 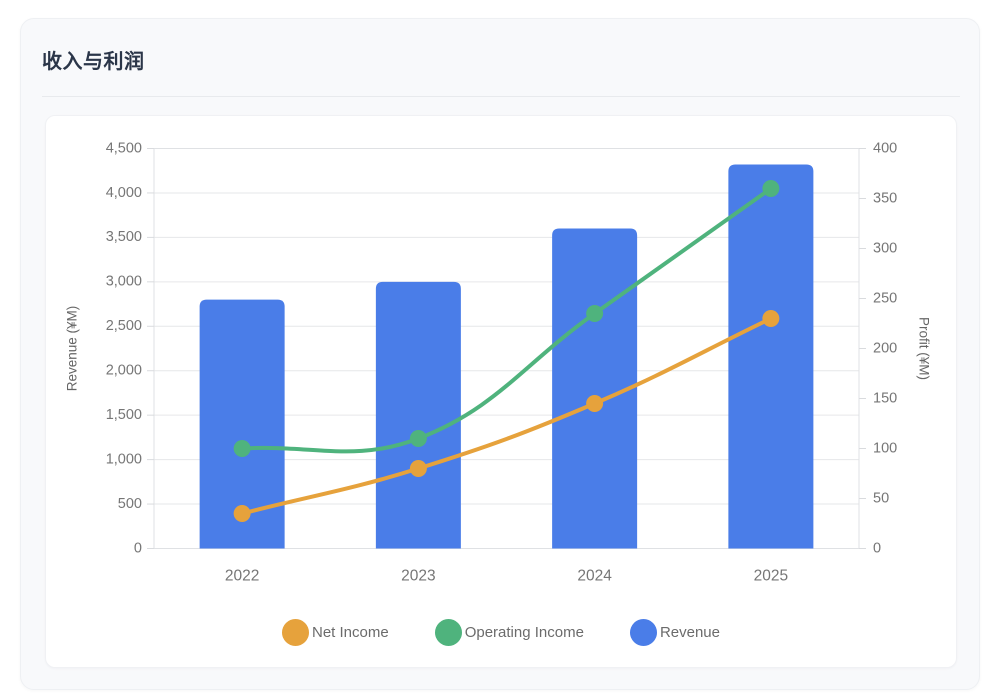 What do you see at coordinates (885, 448) in the screenshot?
I see `right-axis-tick-label: 100` at bounding box center [885, 448].